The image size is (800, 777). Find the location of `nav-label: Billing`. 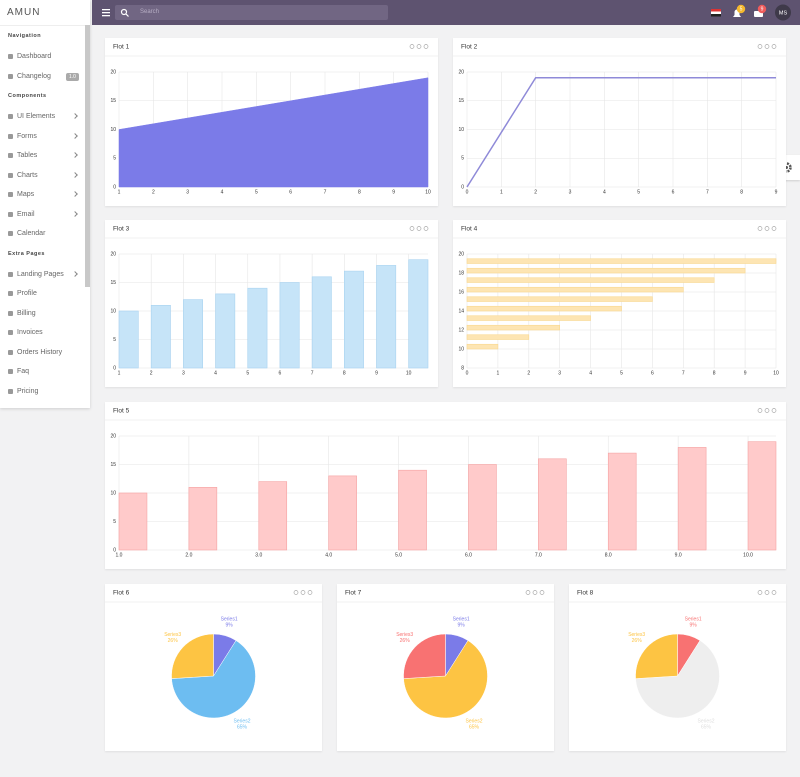

nav-label: Billing is located at coordinates (26, 313).